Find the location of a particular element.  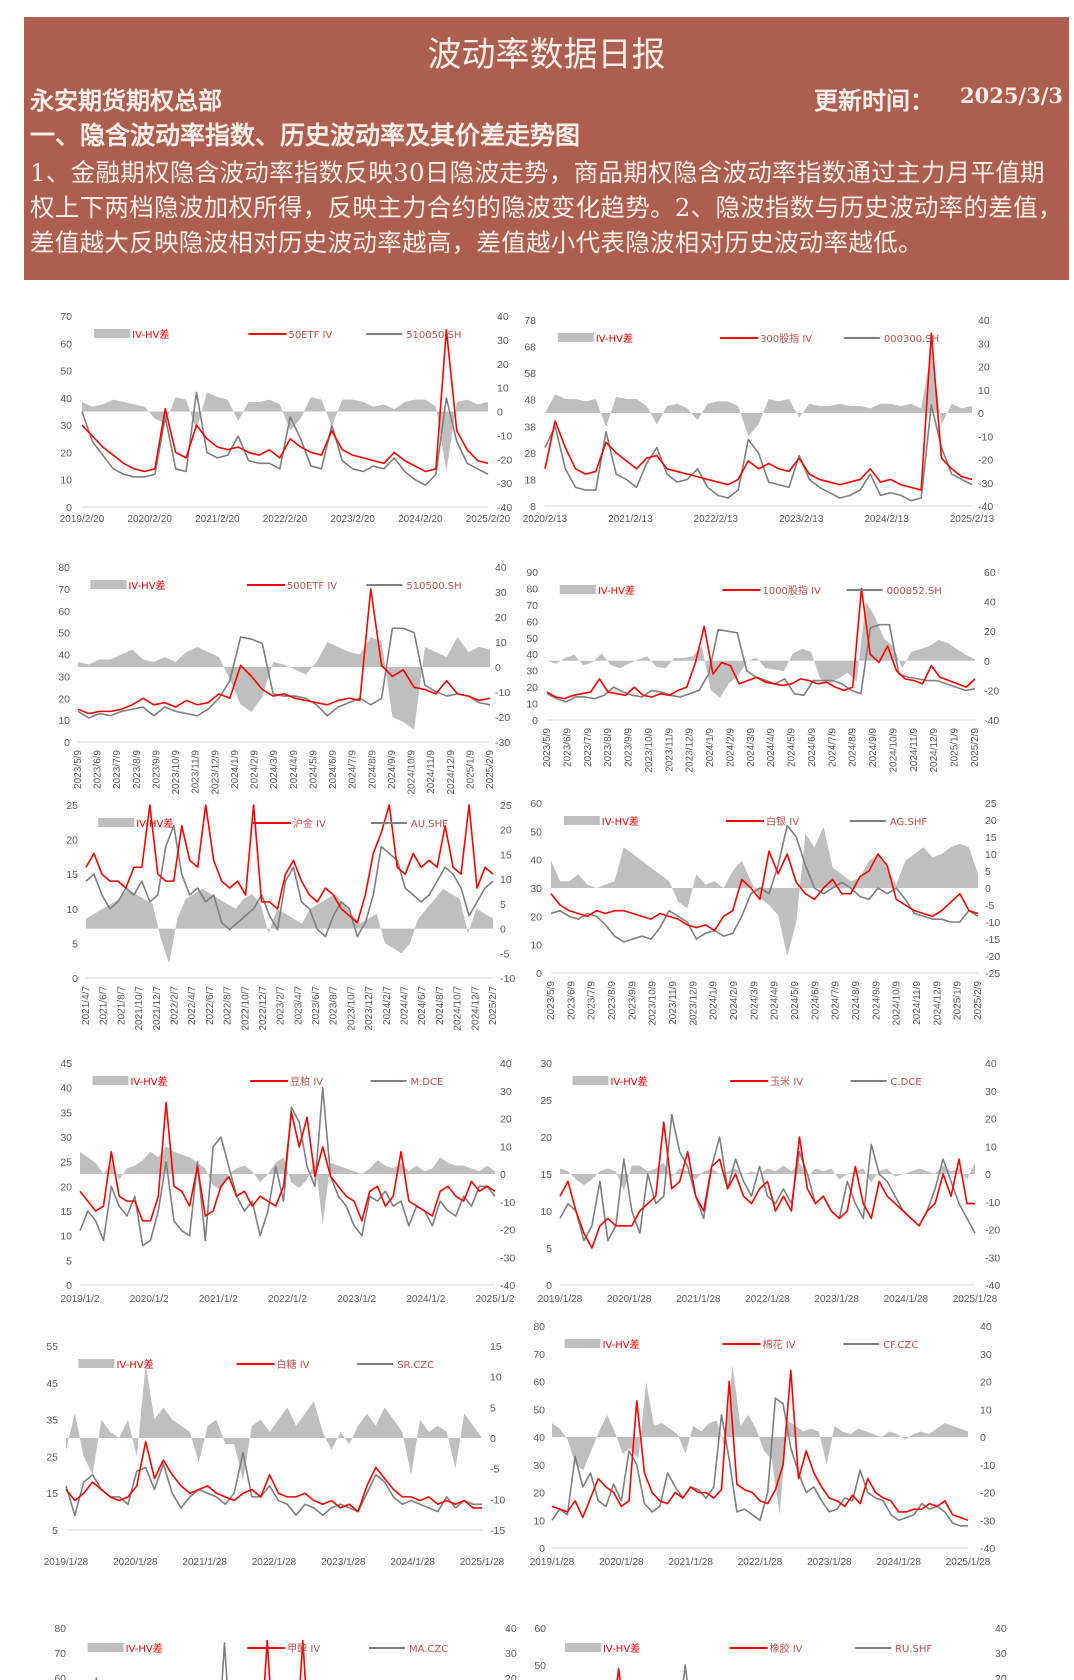

x-tick-label: 2023/6/7 is located at coordinates (316, 1005).